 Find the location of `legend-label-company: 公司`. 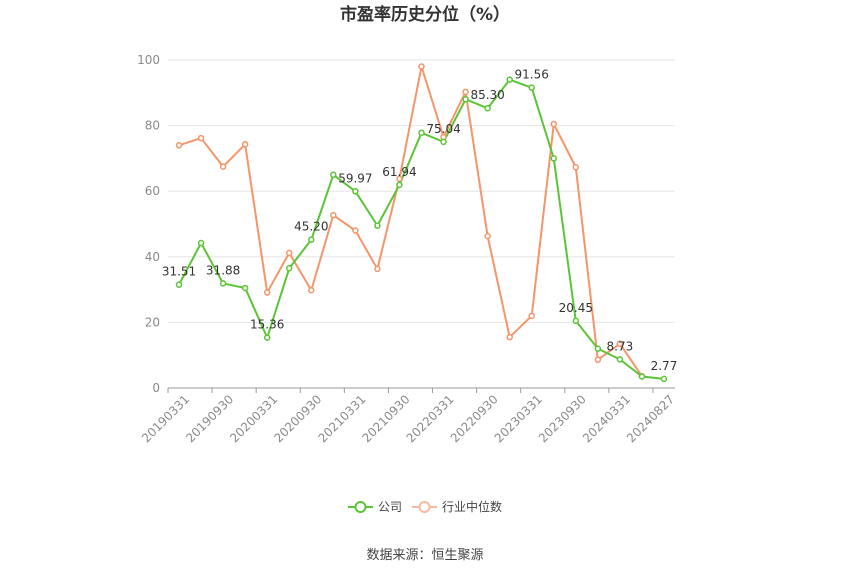

legend-label-company: 公司 is located at coordinates (390, 507).